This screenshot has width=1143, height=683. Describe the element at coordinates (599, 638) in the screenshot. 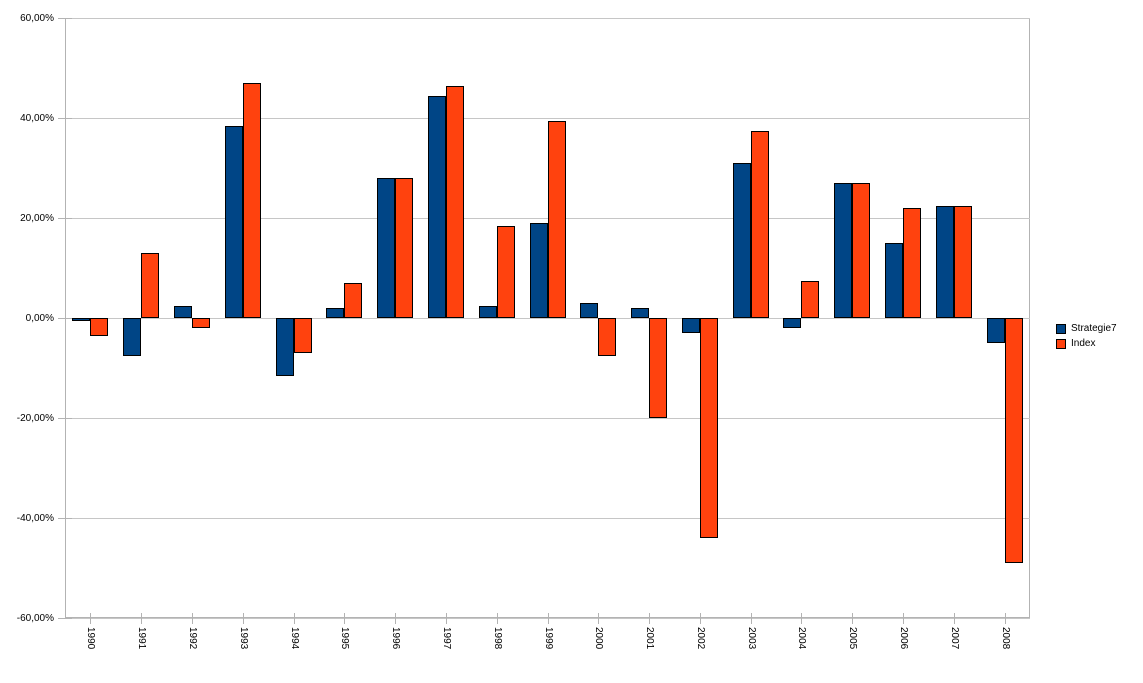

I see `x-axis-label-2000: 2000` at that location.